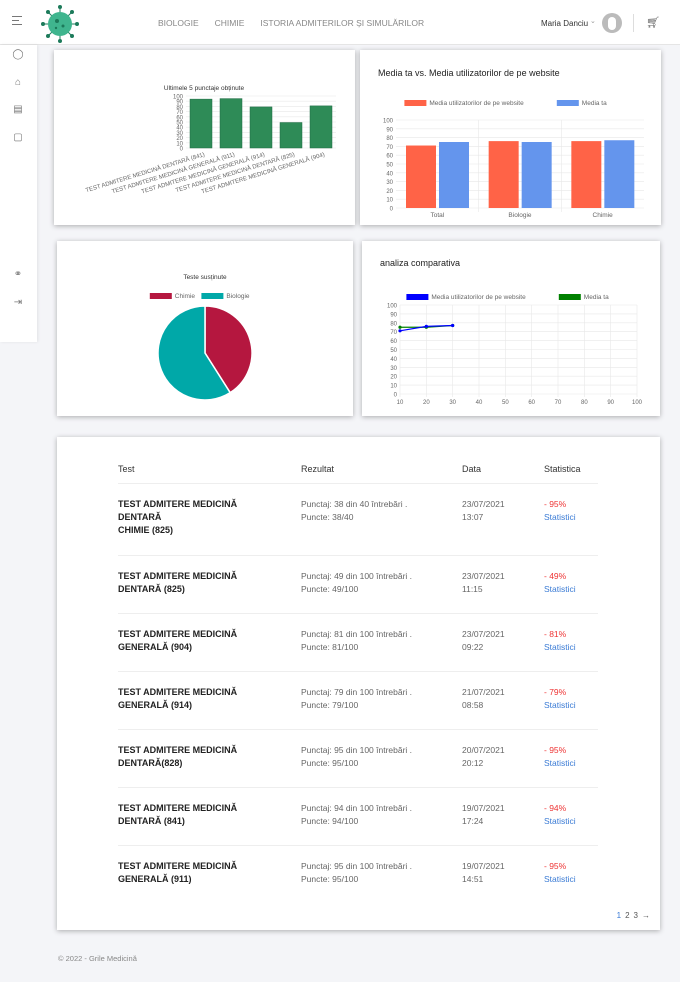 The image size is (680, 982). I want to click on y-tick-label: 80, so click(389, 139).